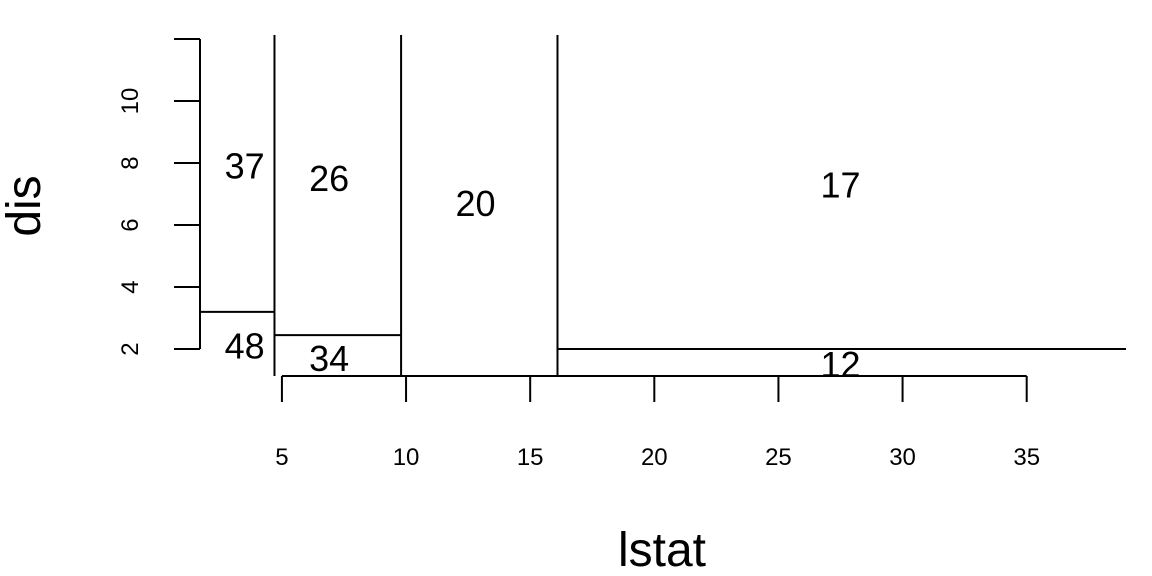 The height and width of the screenshot is (576, 1152). Describe the element at coordinates (281, 457) in the screenshot. I see `x-tick-label-0: 5` at that location.